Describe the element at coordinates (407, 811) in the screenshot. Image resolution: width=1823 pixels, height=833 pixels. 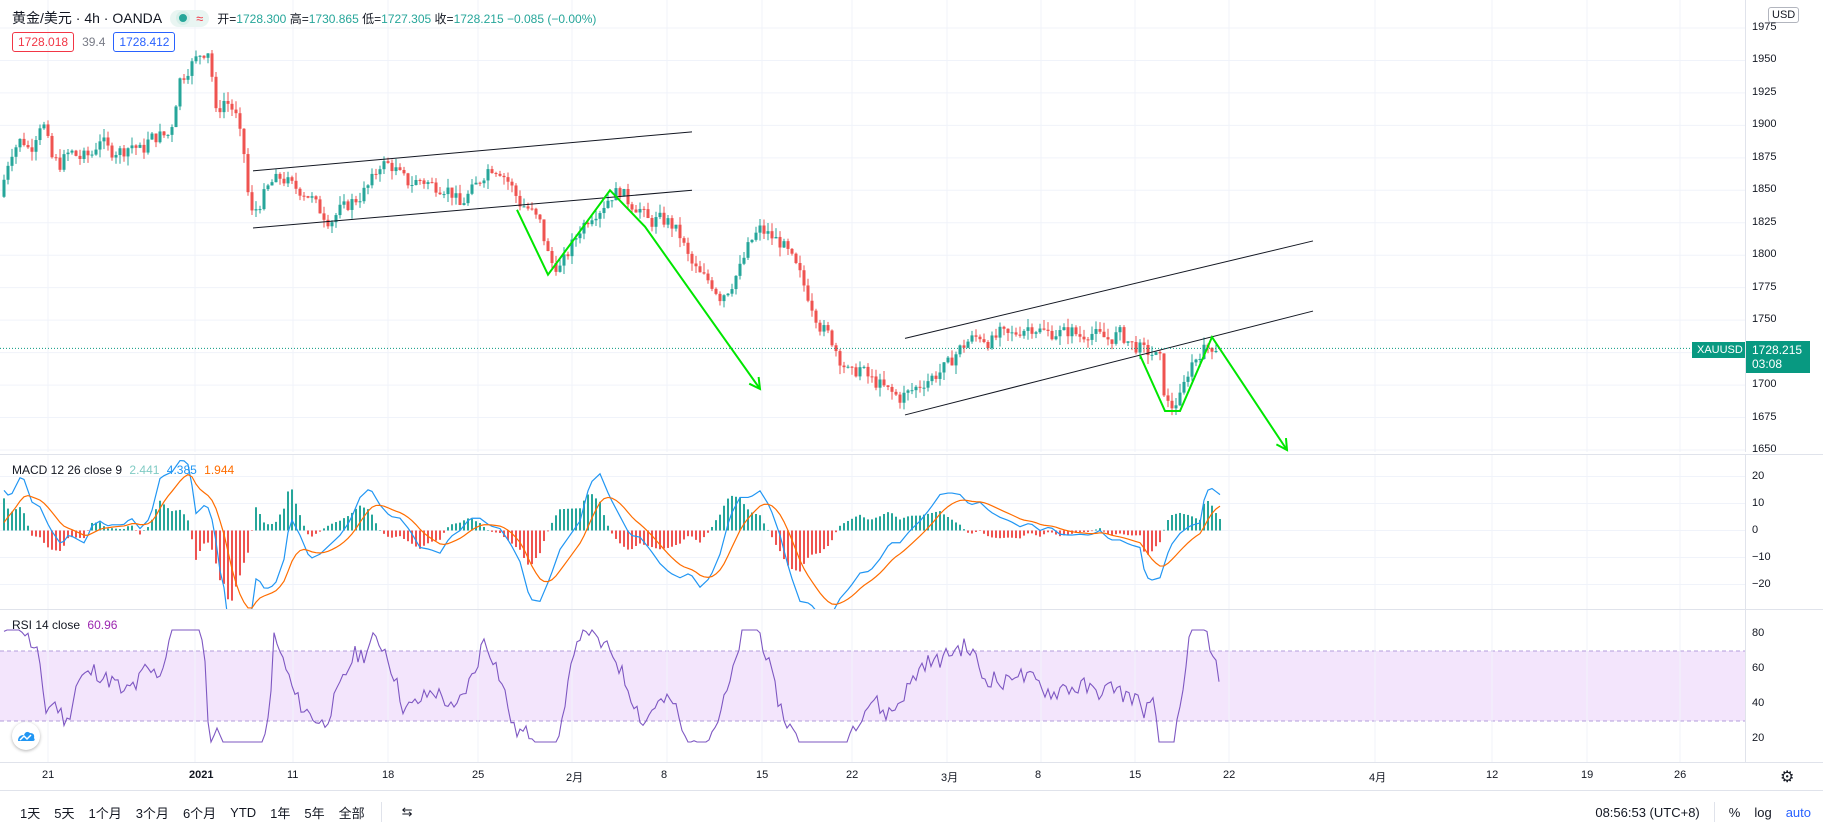
I see `date-range-icon: ⇆` at that location.